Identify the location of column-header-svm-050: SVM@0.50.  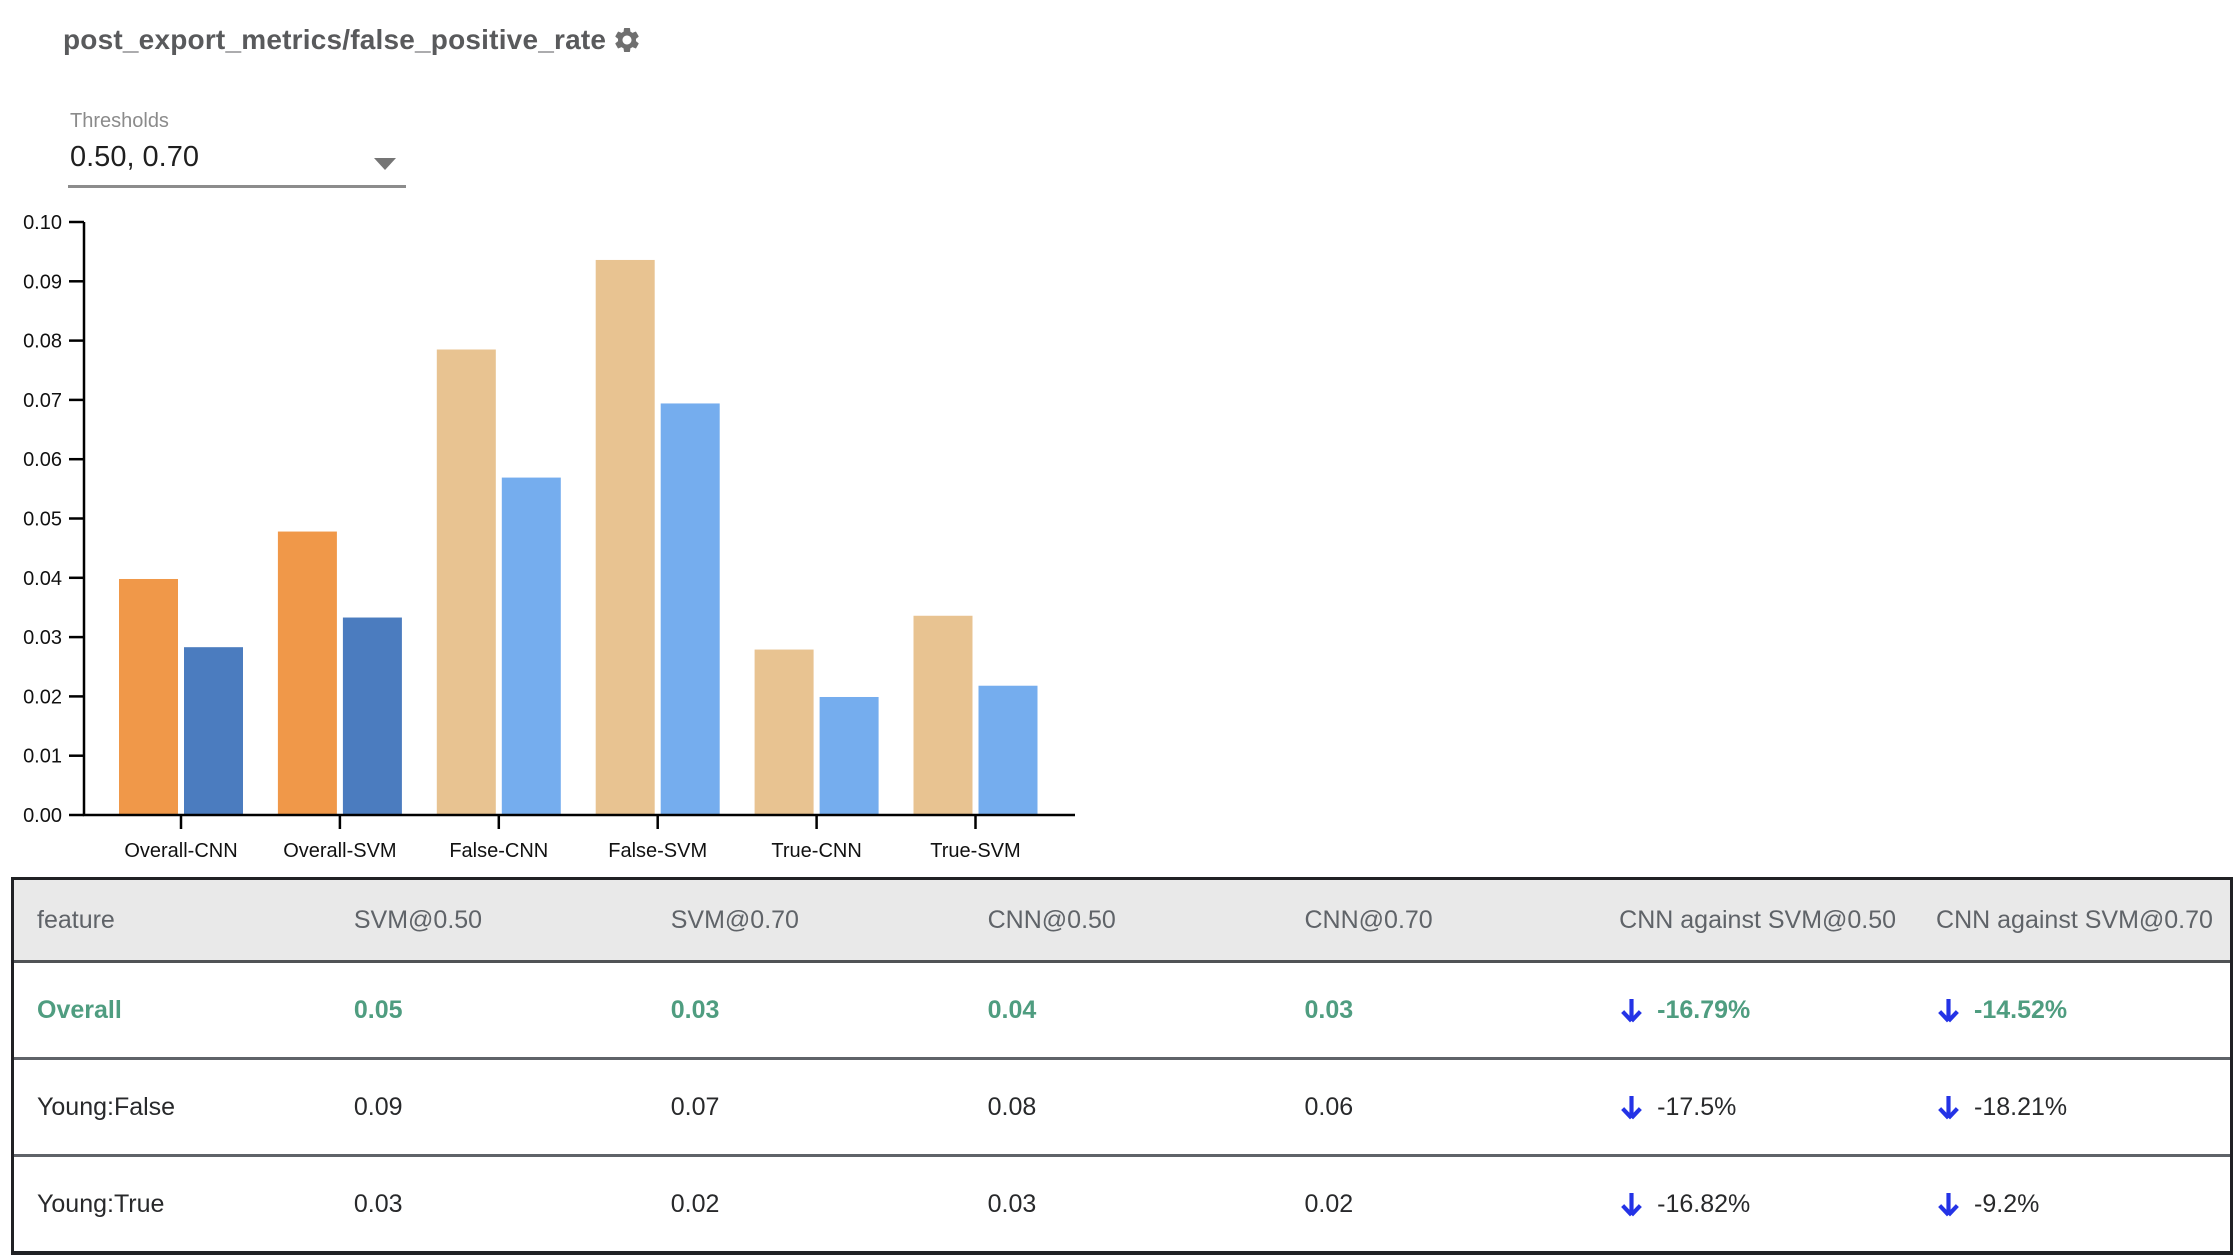
(489, 921).